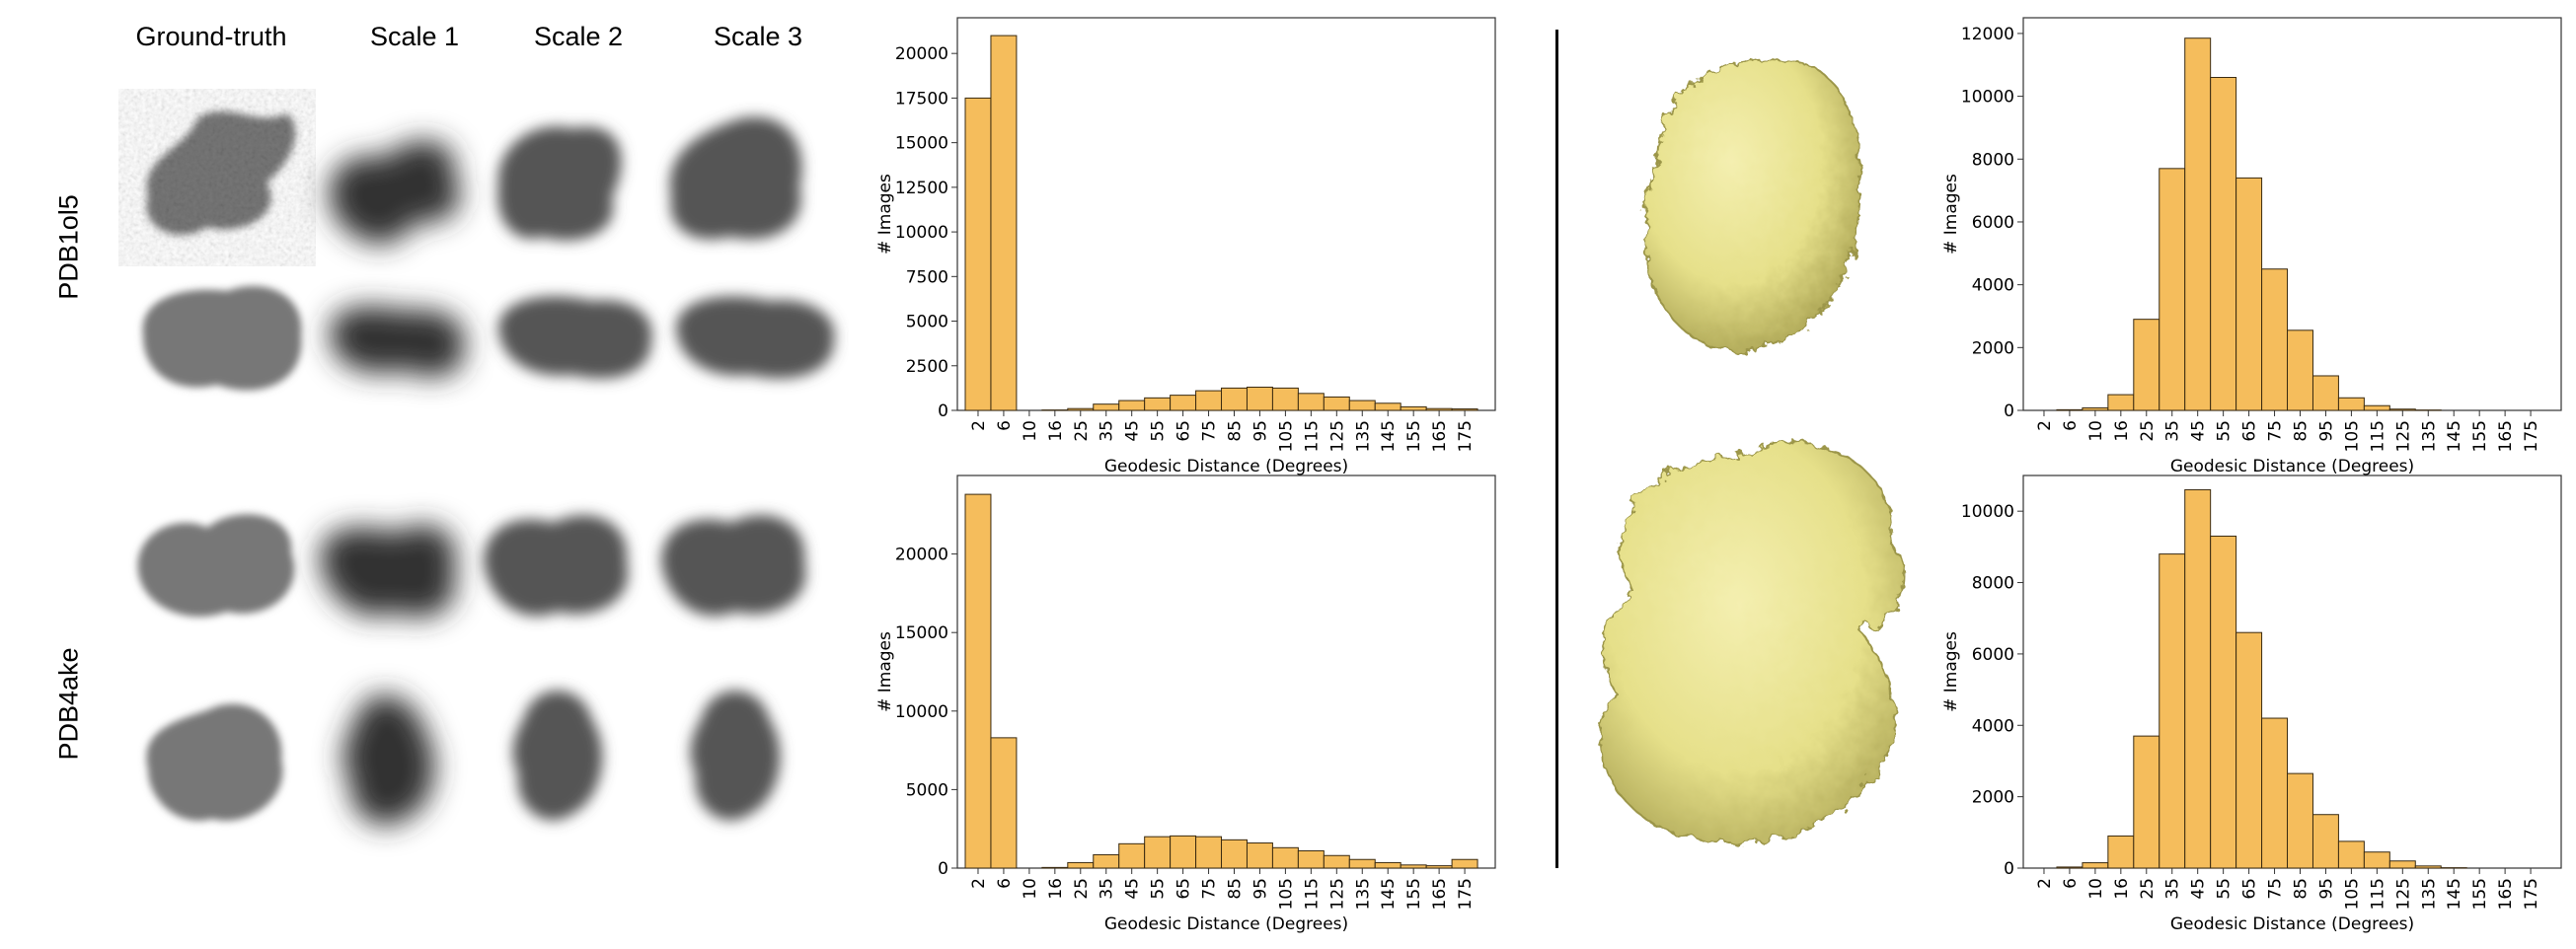 The width and height of the screenshot is (2576, 949). What do you see at coordinates (2480, 894) in the screenshot?
I see `x-tick-label: 155` at bounding box center [2480, 894].